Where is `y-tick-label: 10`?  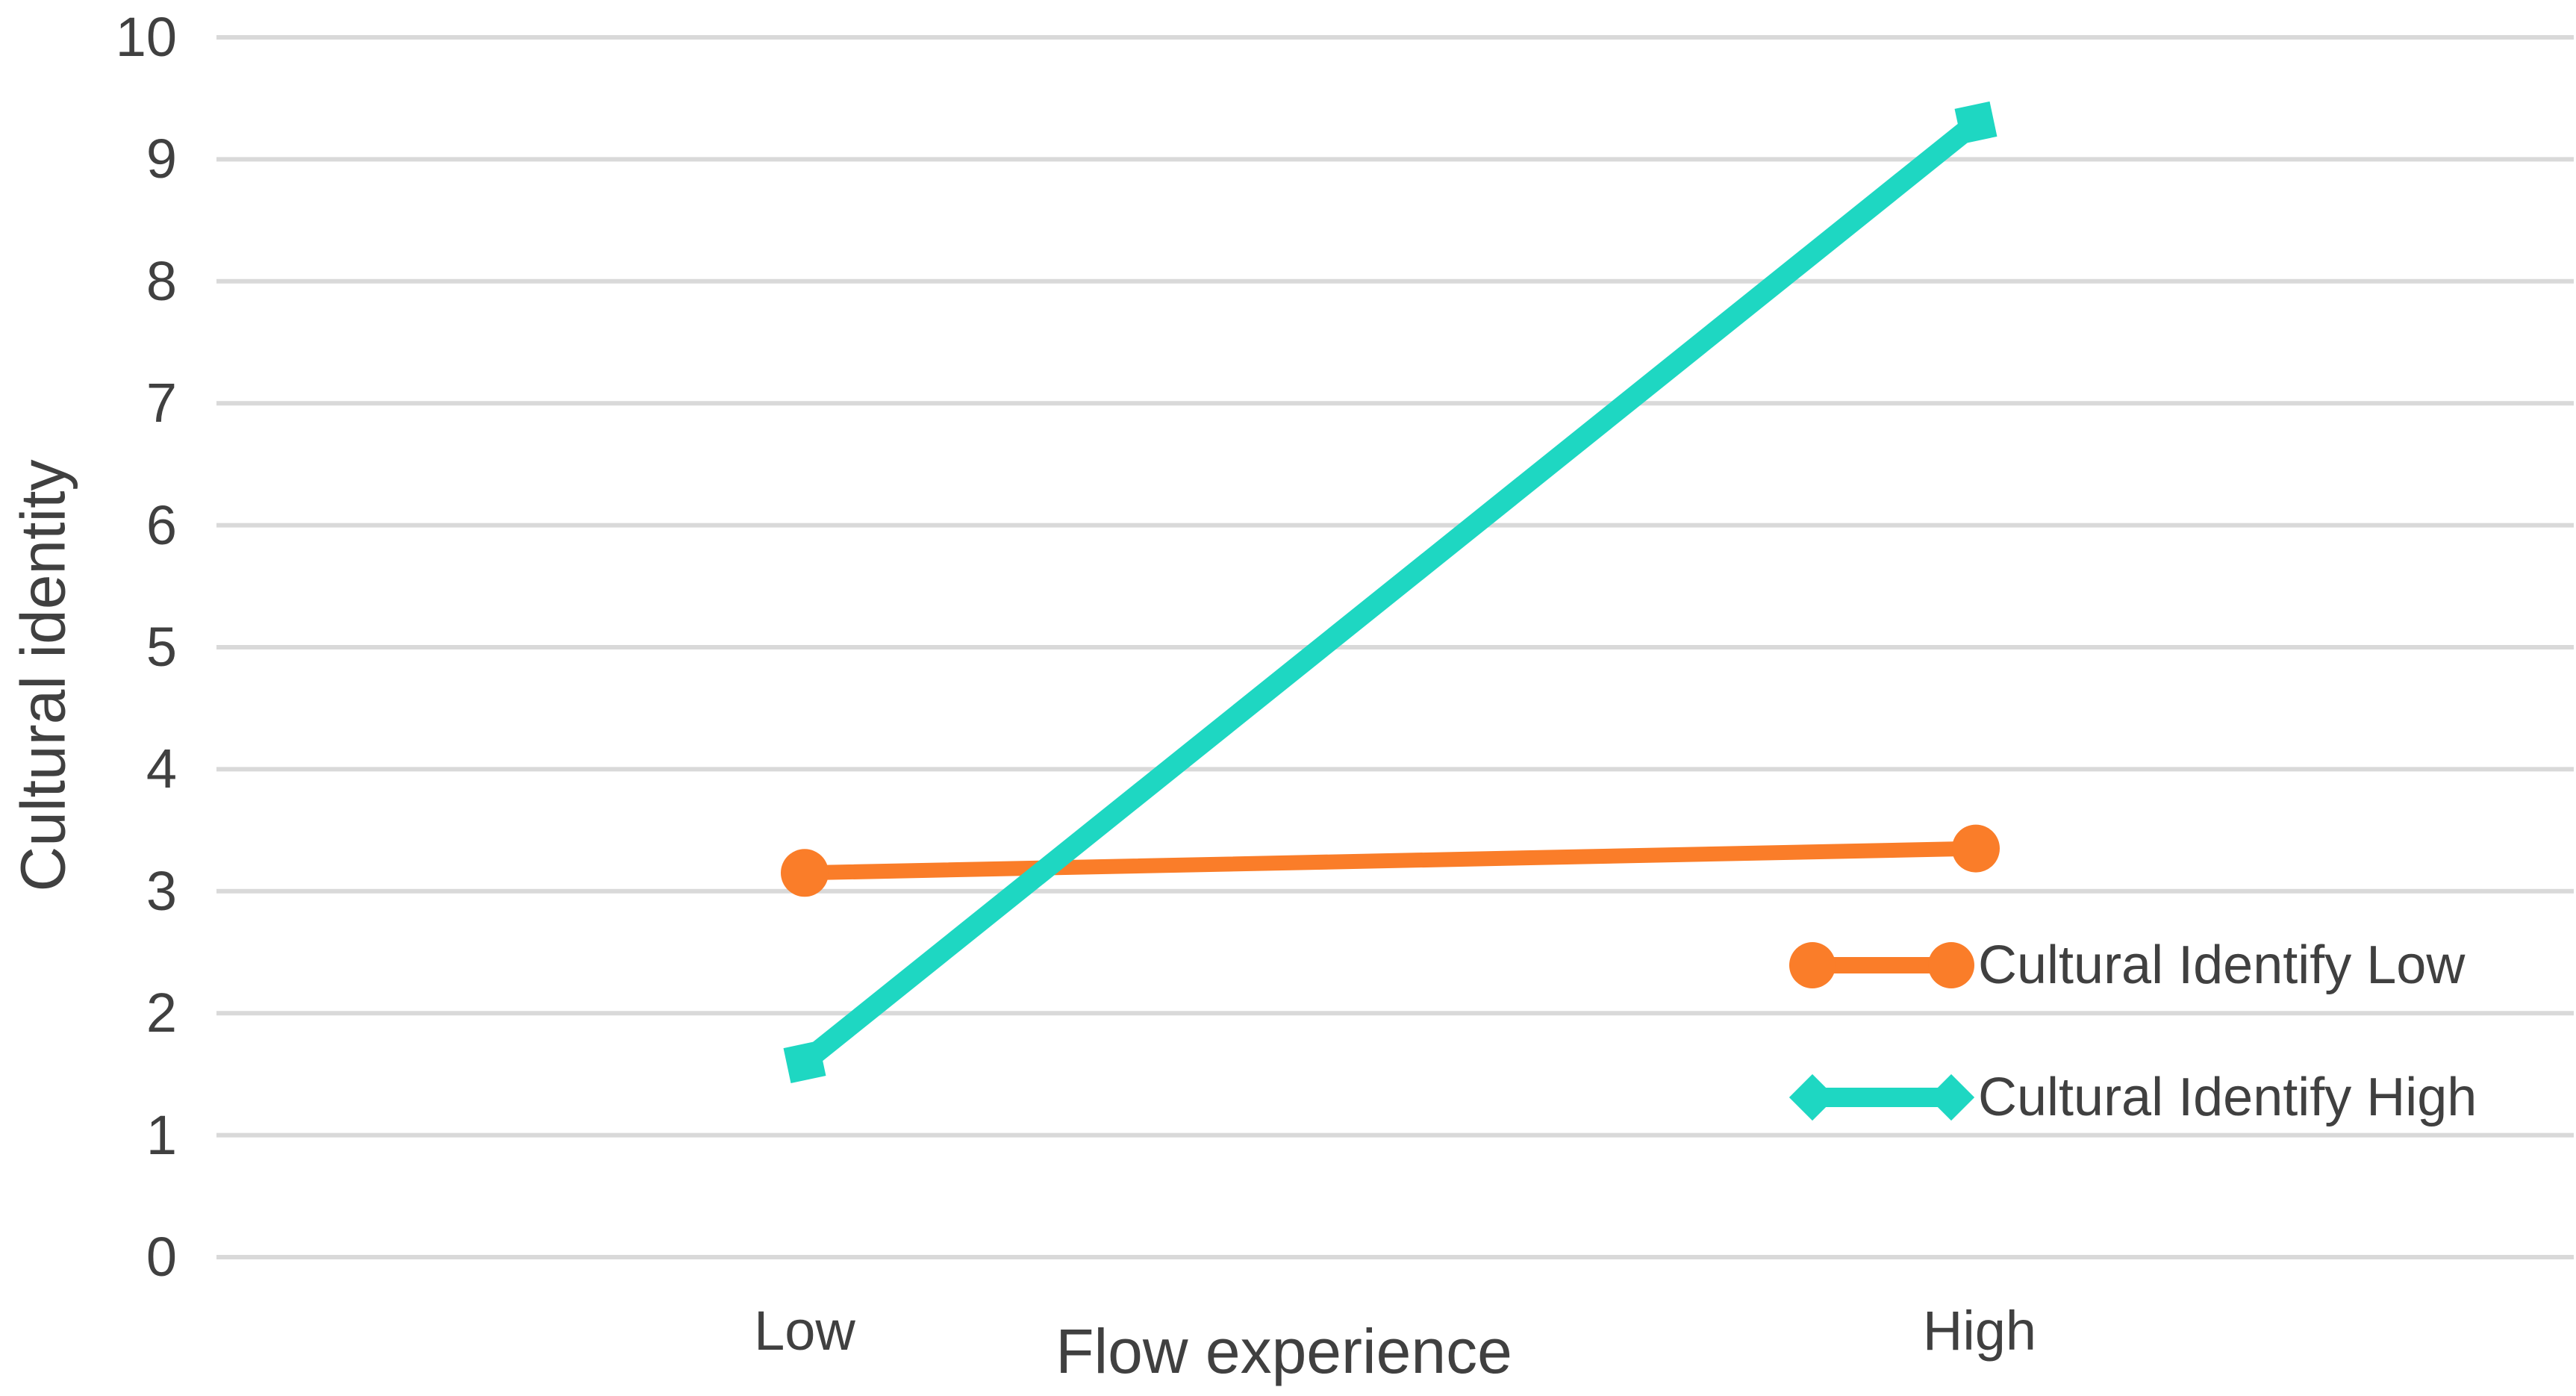
y-tick-label: 10 is located at coordinates (146, 37).